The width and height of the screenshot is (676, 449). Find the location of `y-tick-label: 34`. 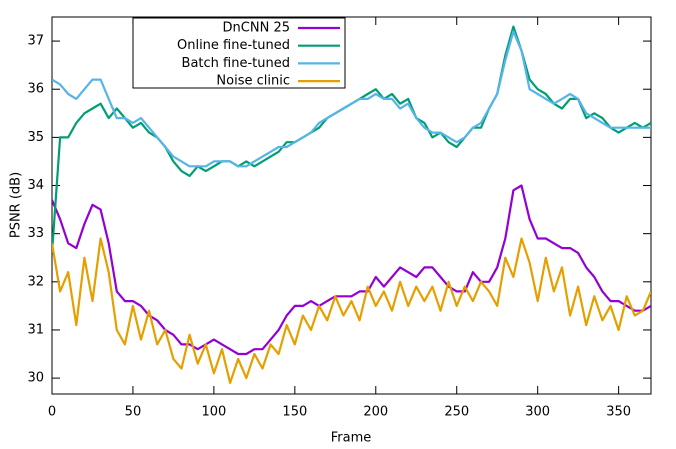

y-tick-label: 34 is located at coordinates (35, 185).